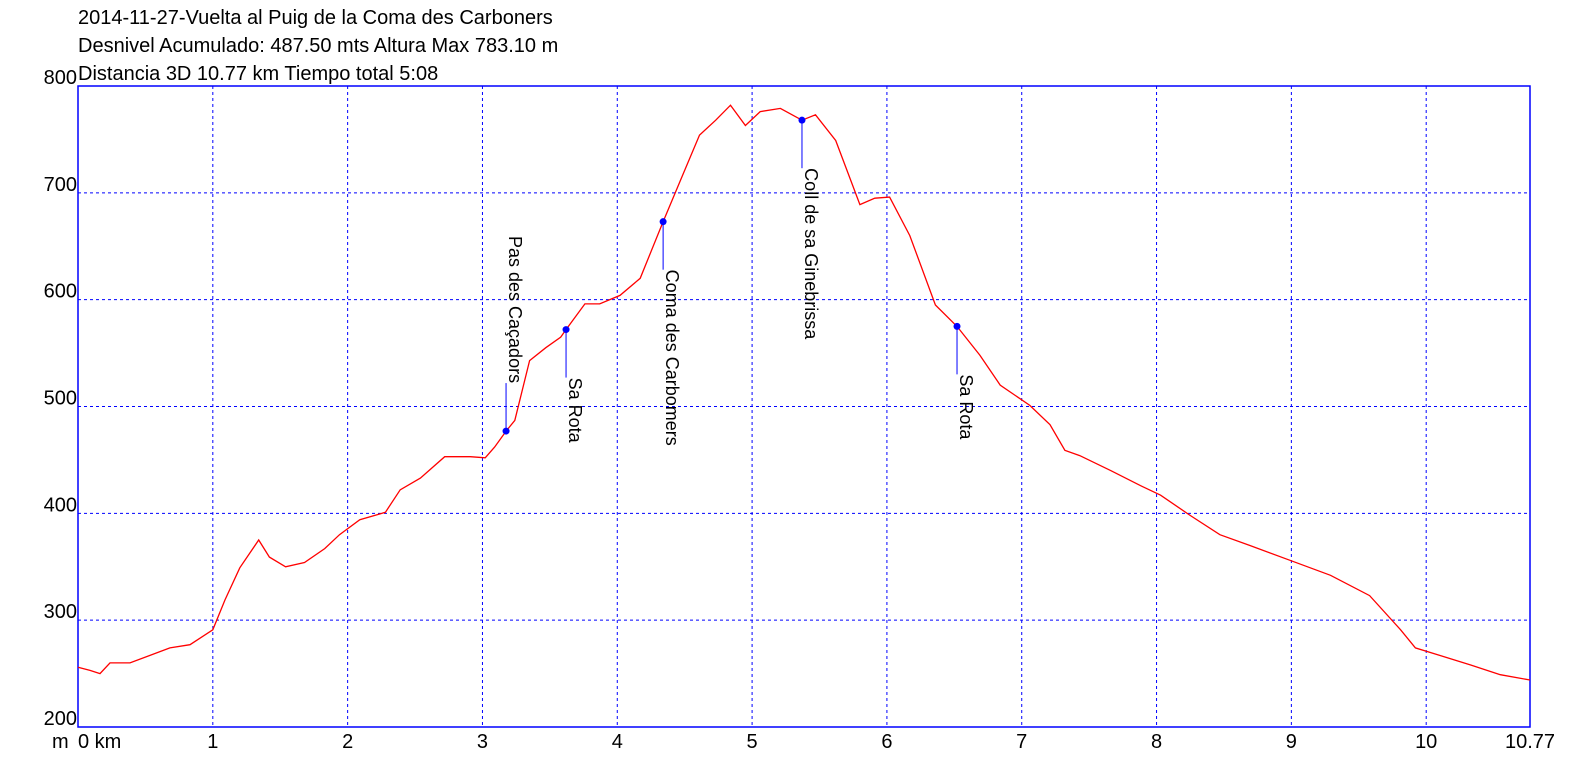 The image size is (1596, 778). Describe the element at coordinates (60, 742) in the screenshot. I see `y-axis-label: m` at that location.